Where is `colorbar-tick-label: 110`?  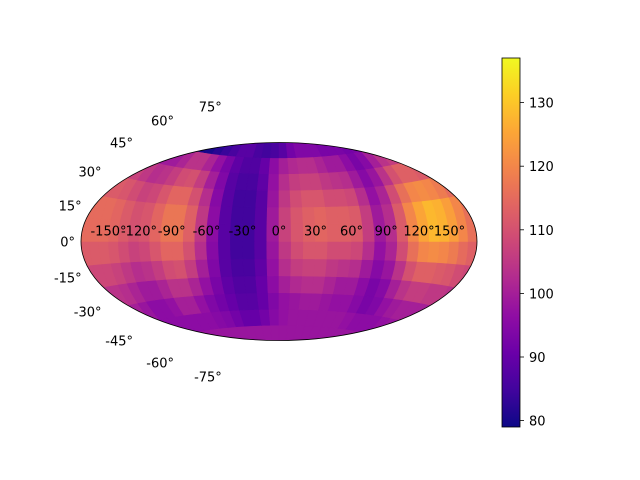
colorbar-tick-label: 110 is located at coordinates (541, 231).